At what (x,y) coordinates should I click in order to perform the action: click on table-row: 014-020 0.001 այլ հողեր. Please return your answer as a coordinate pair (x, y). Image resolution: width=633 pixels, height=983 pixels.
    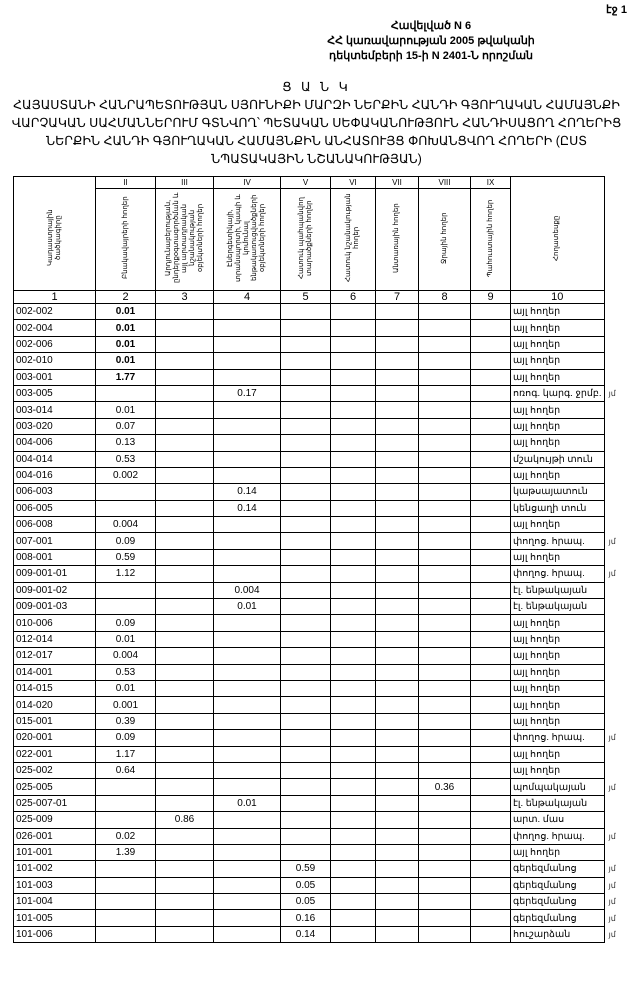
    Looking at the image, I should click on (320, 705).